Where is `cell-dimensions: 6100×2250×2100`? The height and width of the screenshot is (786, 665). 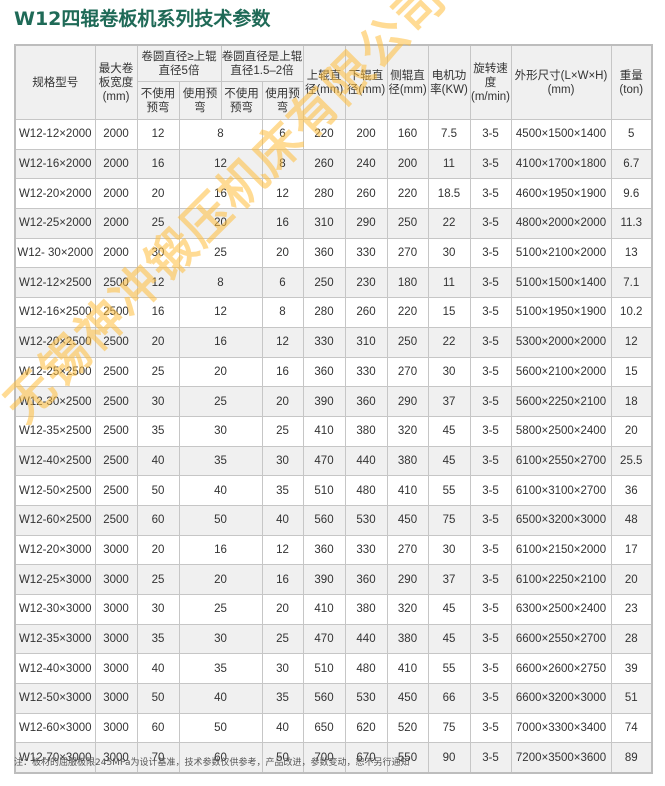
cell-dimensions: 6100×2250×2100 is located at coordinates (561, 579).